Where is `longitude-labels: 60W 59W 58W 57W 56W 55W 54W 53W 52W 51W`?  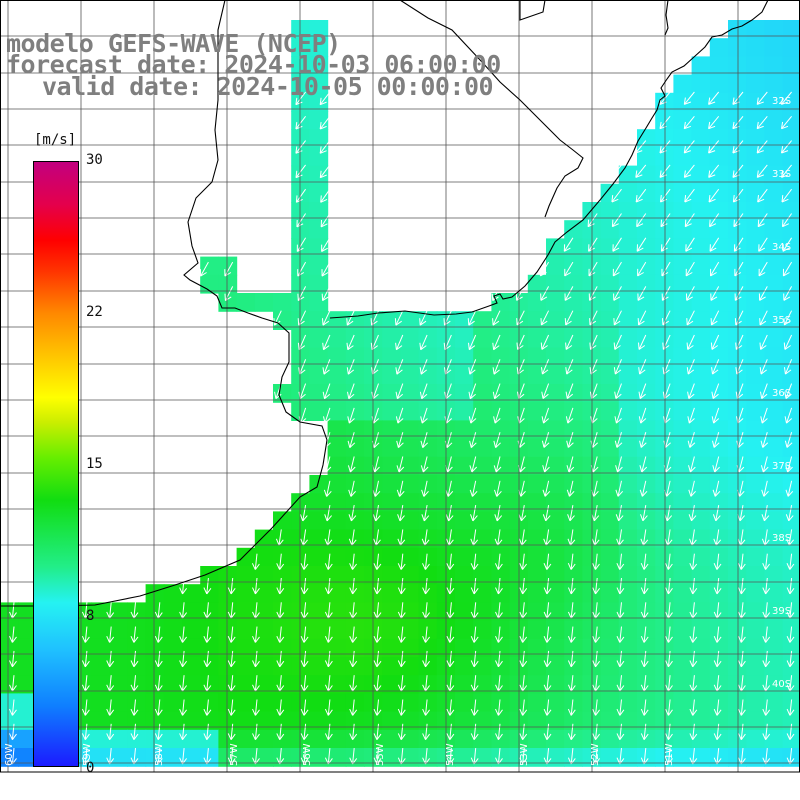 longitude-labels: 60W 59W 58W 57W 56W 55W 54W 53W 52W 51W is located at coordinates (339, 754).